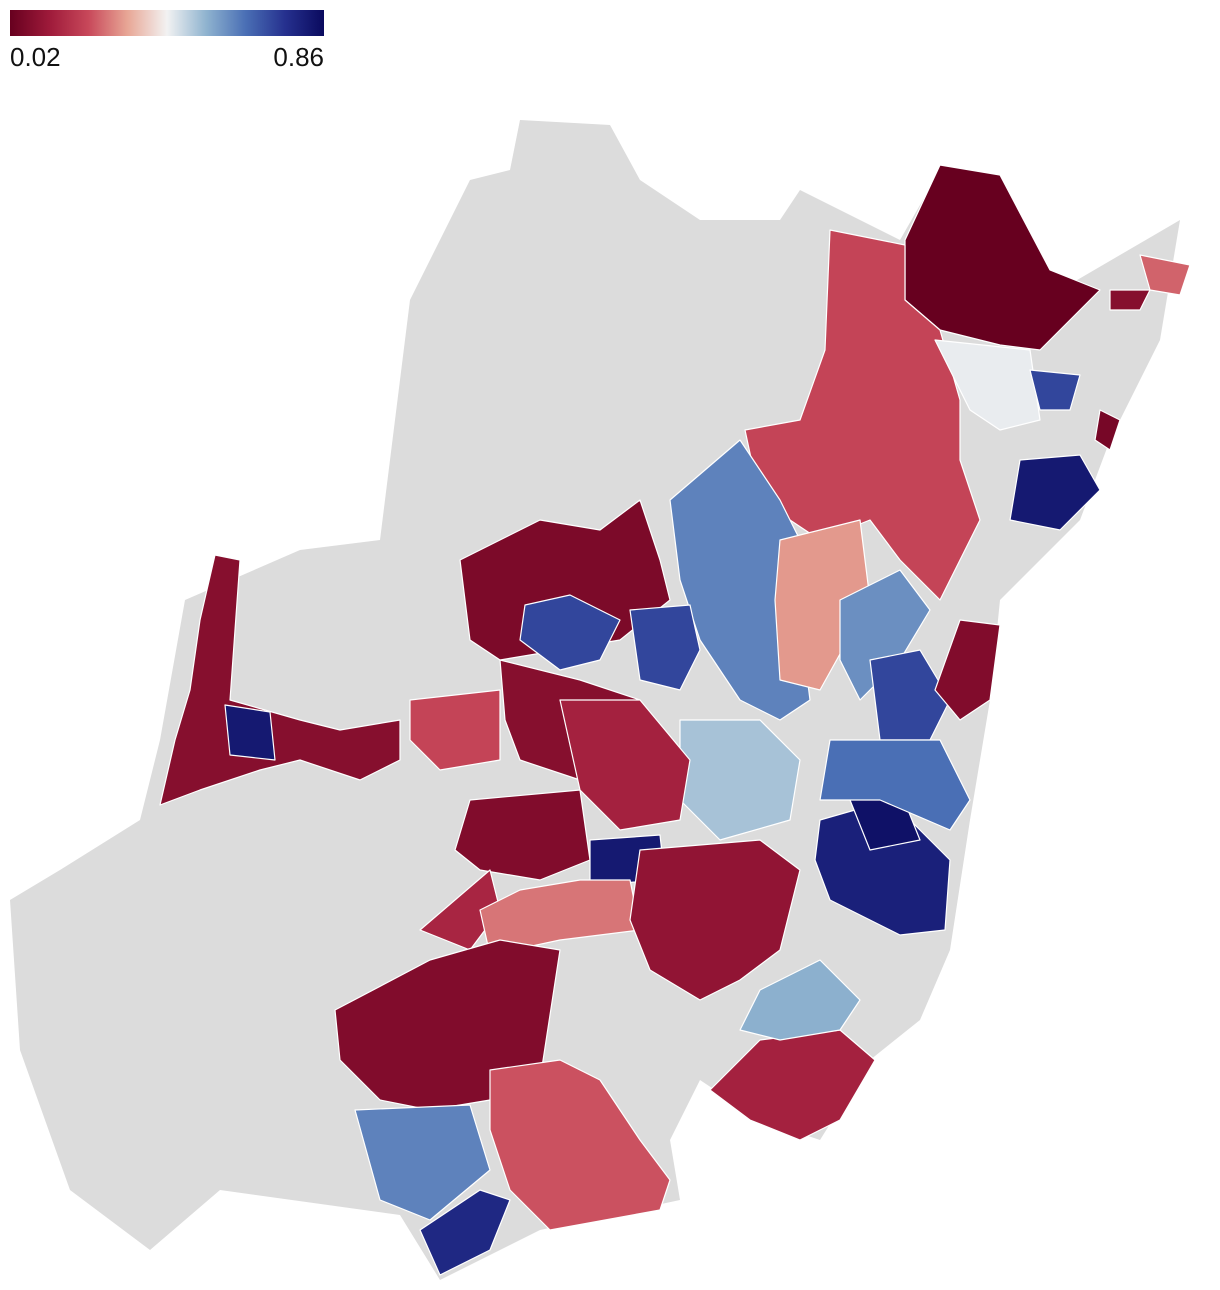 Image resolution: width=1220 pixels, height=1290 pixels. Describe the element at coordinates (298, 57) in the screenshot. I see `legend-max-label: 0.86` at that location.